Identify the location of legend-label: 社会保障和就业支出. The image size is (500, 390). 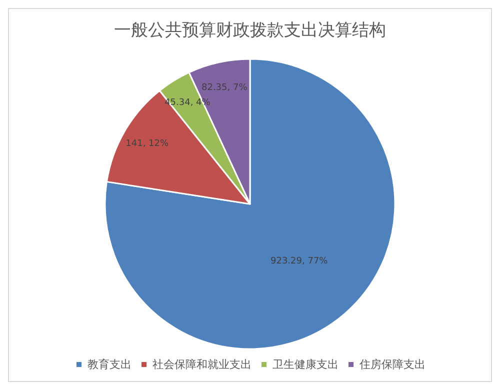
(202, 364).